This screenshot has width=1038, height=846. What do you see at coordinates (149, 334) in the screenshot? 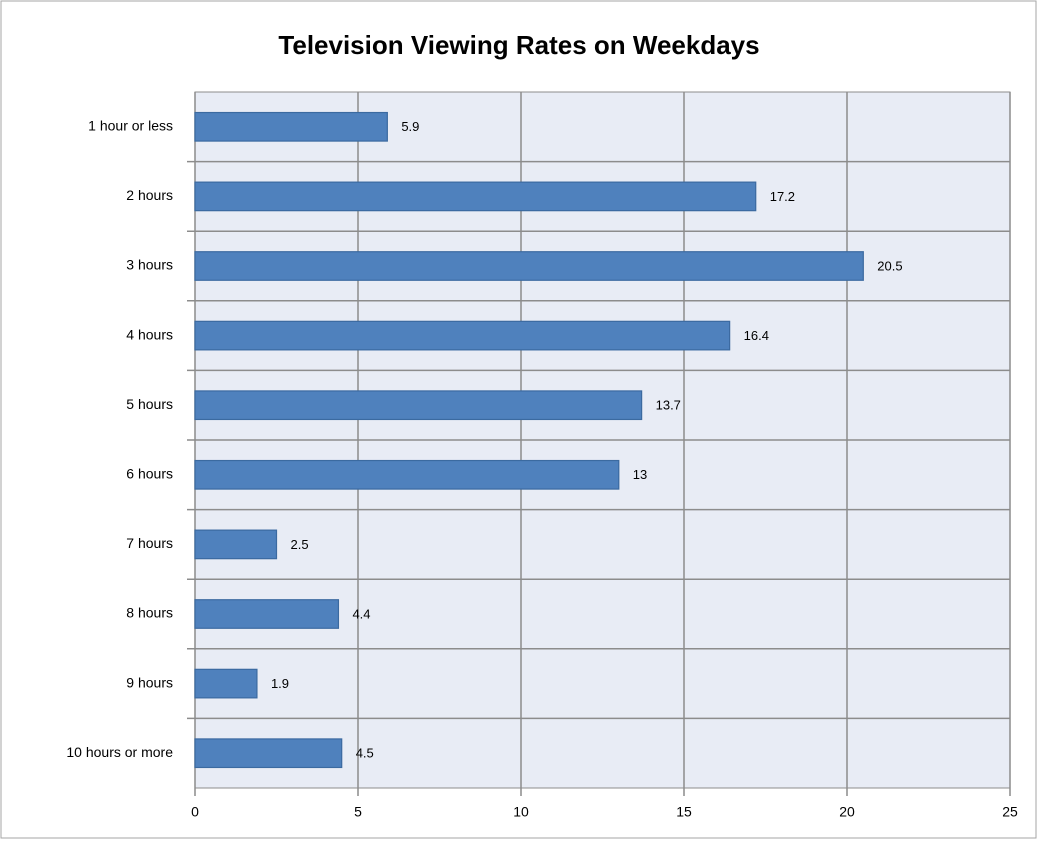
I see `y-tick-label: 4 hours` at bounding box center [149, 334].